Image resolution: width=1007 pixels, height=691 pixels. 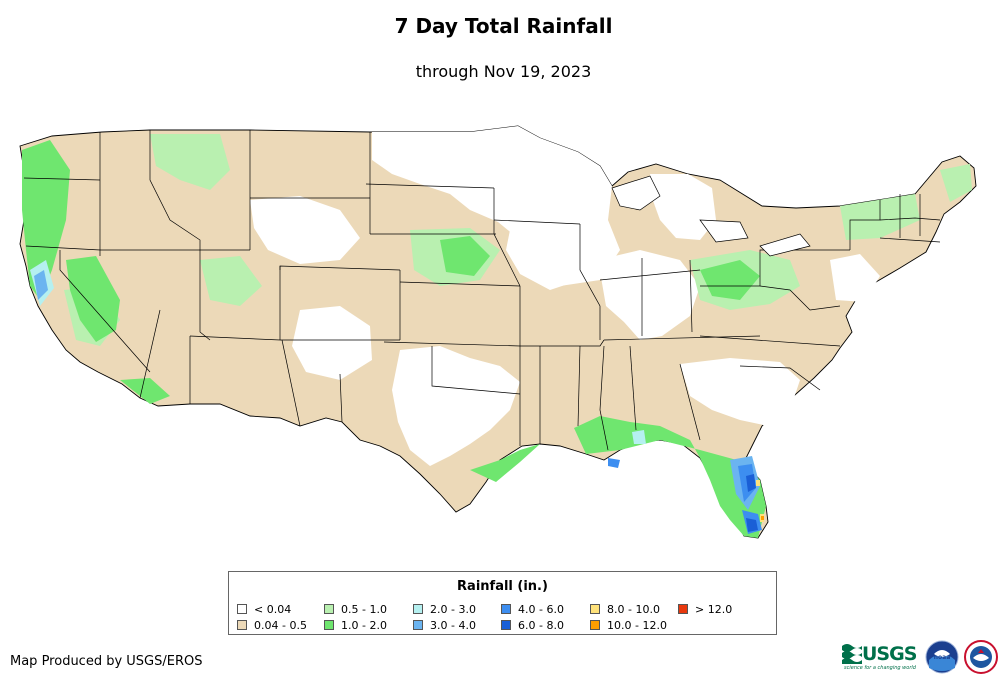 What do you see at coordinates (503, 71) in the screenshot?
I see `map-subtitle: through Nov 19, 2023` at bounding box center [503, 71].